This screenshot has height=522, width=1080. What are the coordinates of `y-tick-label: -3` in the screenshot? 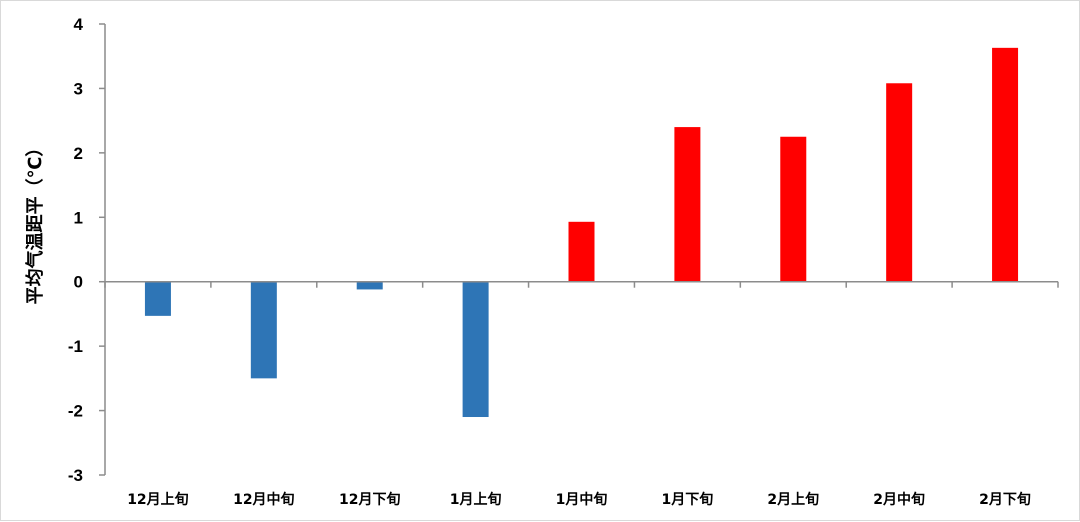 It's located at (75, 475).